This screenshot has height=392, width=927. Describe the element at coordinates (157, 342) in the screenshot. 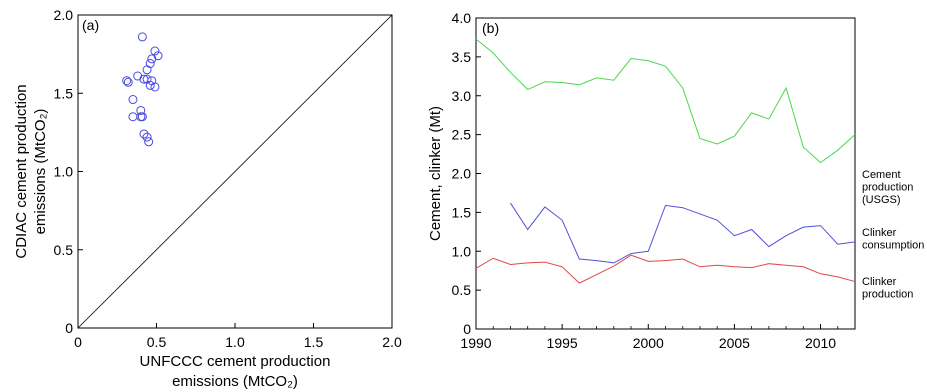

I see `panel-a-x-tick-label: 0.5` at that location.